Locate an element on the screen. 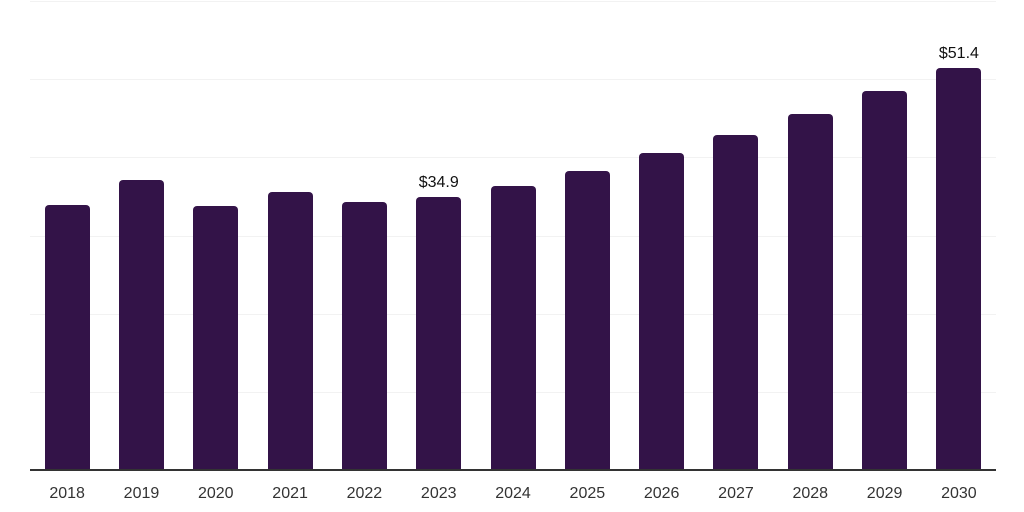 Image resolution: width=1024 pixels, height=512 pixels. bar-2028 is located at coordinates (810, 291).